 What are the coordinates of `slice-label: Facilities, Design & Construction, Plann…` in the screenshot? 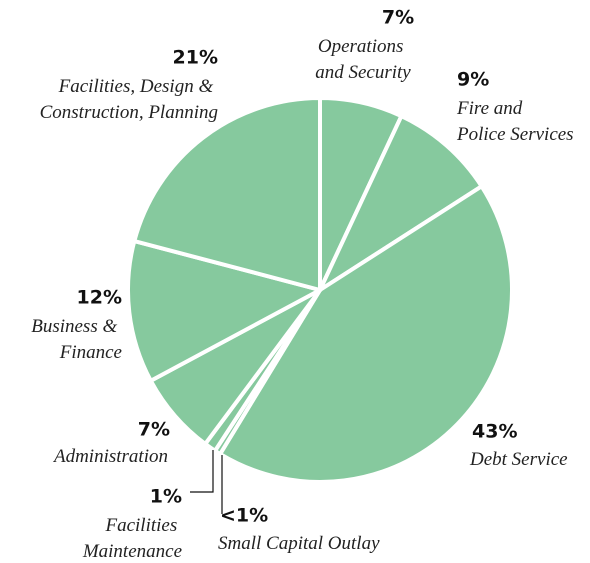 It's located at (129, 99).